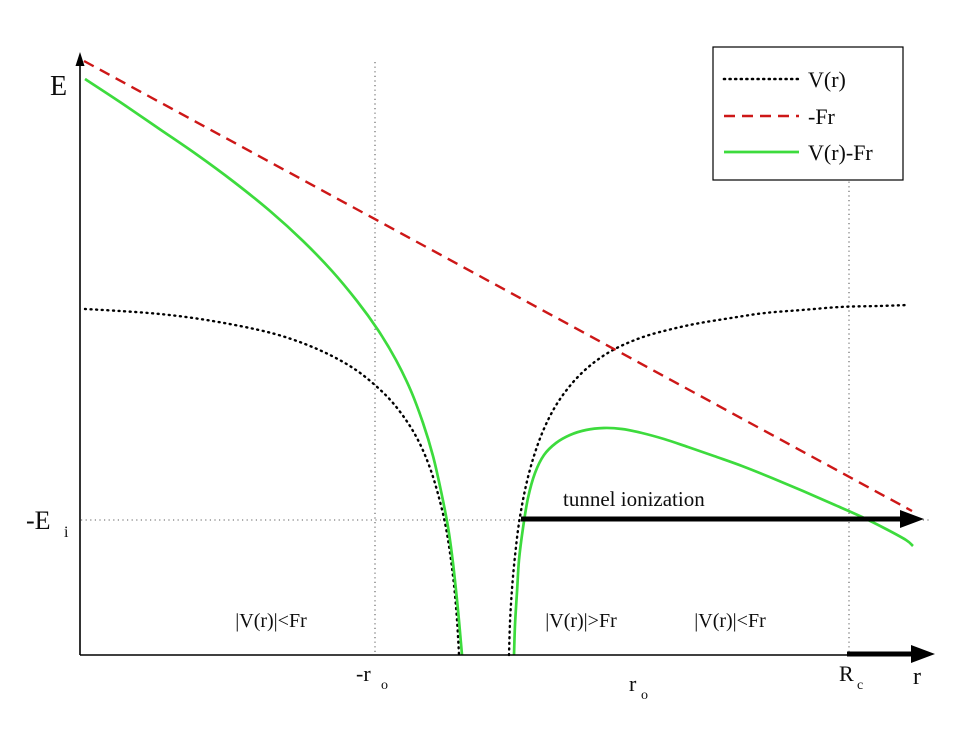 The height and width of the screenshot is (729, 960). Describe the element at coordinates (860, 685) in the screenshot. I see `tick-rc-subscript: c` at that location.